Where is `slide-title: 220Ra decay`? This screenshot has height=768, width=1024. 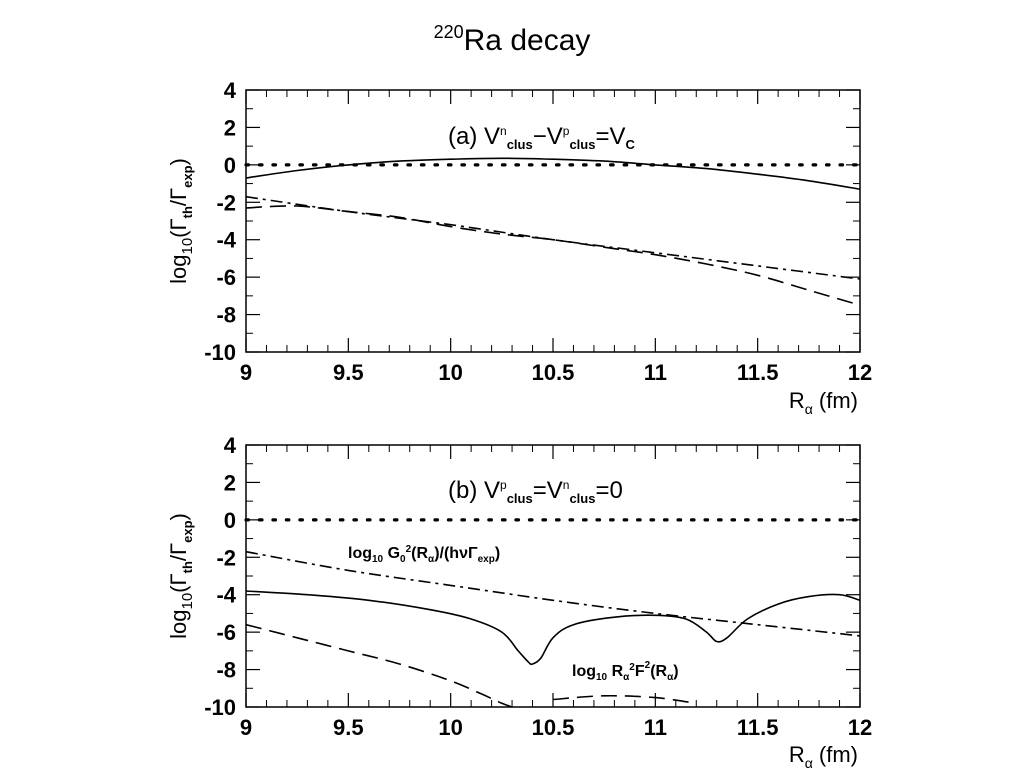
slide-title: 220Ra decay is located at coordinates (512, 40).